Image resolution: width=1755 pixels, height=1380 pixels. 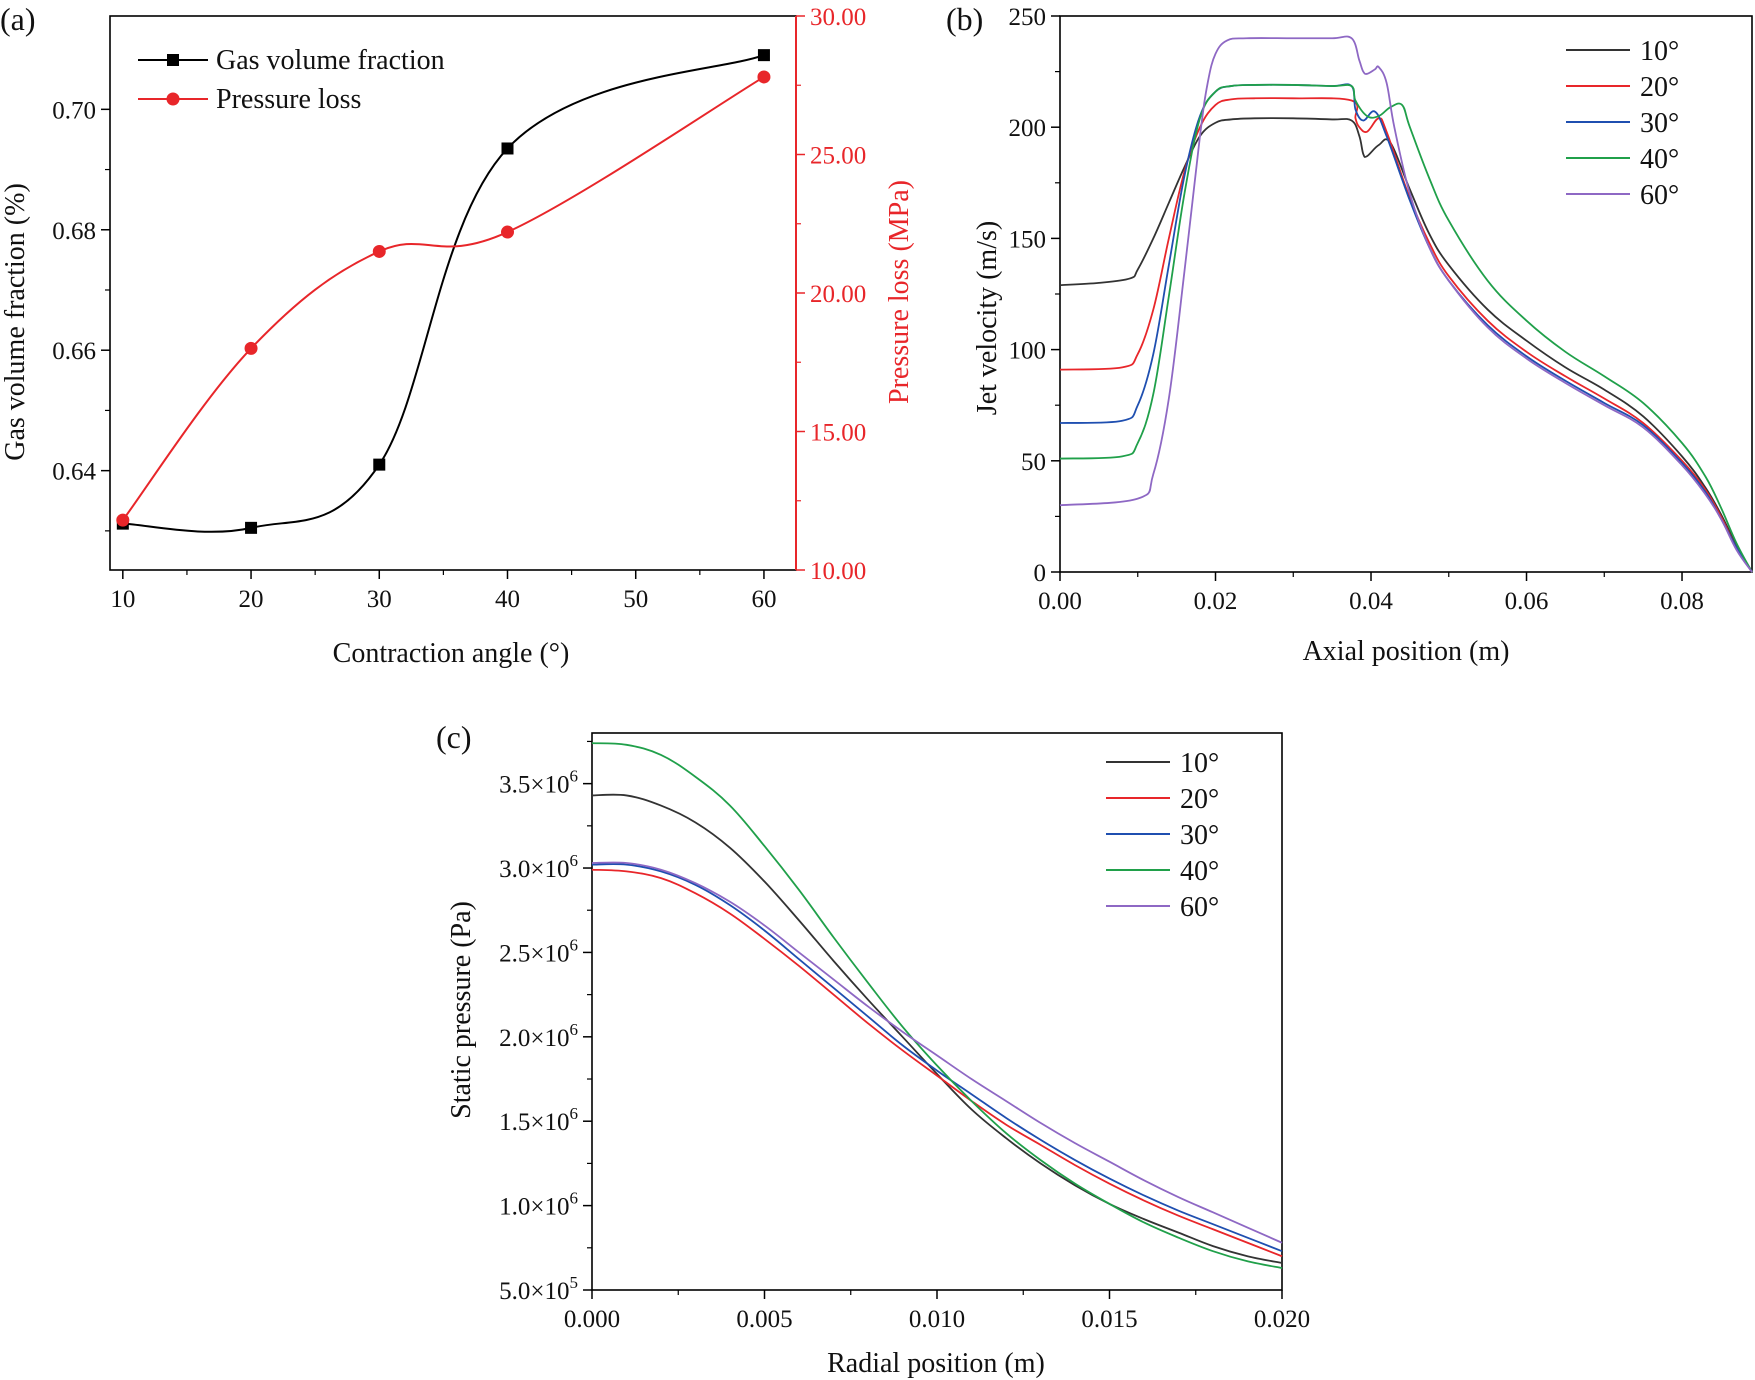 I want to click on panel-a-series-line-gas-volume-fraction, so click(x=443, y=293).